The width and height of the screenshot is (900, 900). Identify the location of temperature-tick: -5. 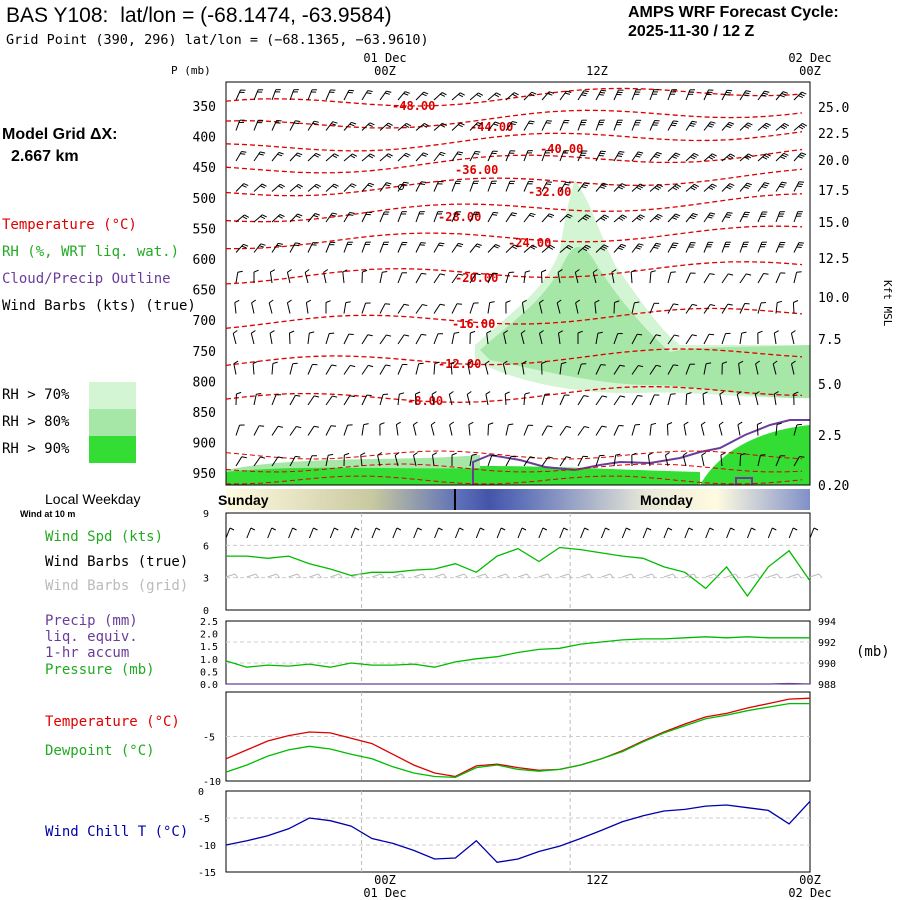
(209, 738).